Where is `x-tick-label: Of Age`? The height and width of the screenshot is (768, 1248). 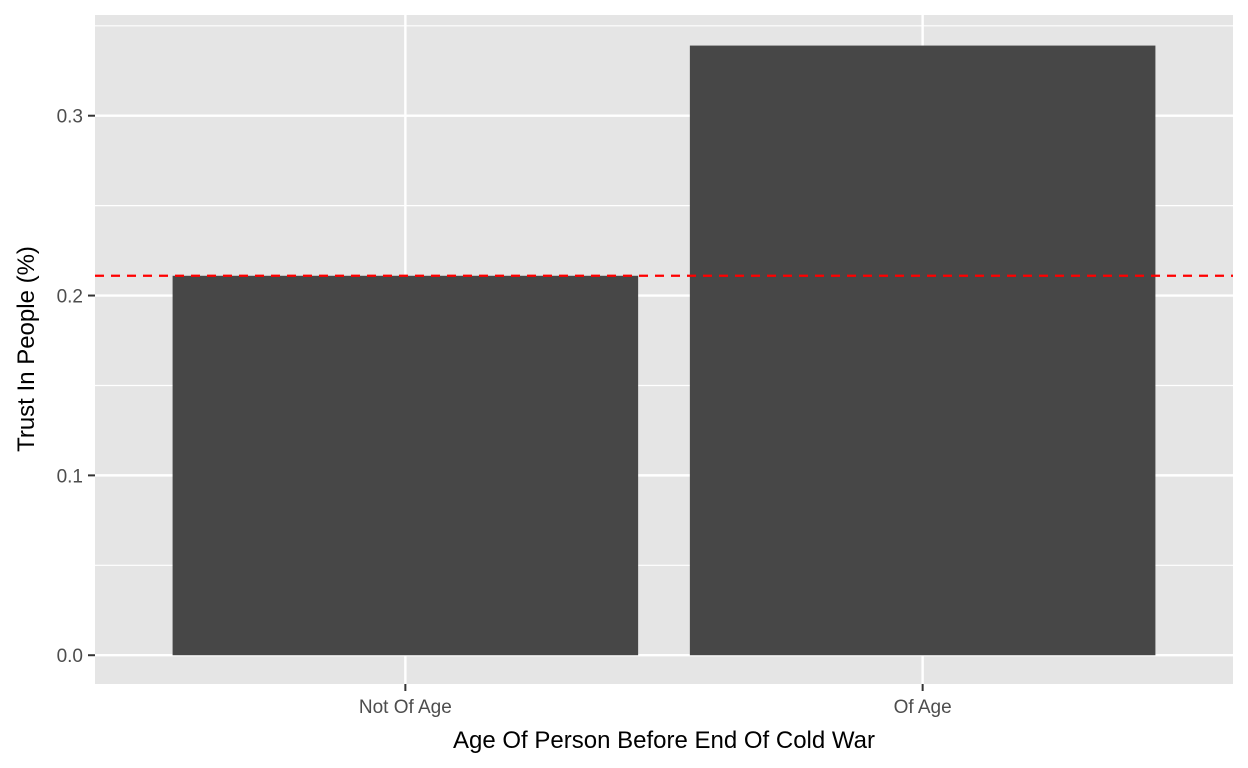
x-tick-label: Of Age is located at coordinates (923, 707).